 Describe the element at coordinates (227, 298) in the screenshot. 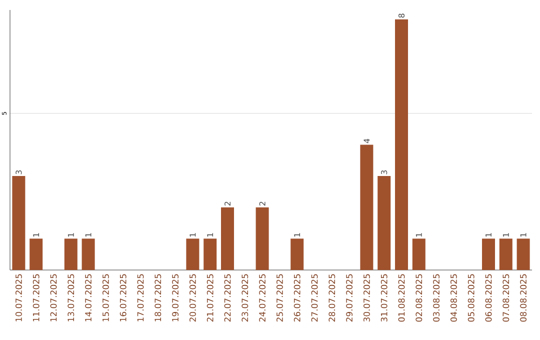

I see `x-tick-label: 22.07.2025` at that location.